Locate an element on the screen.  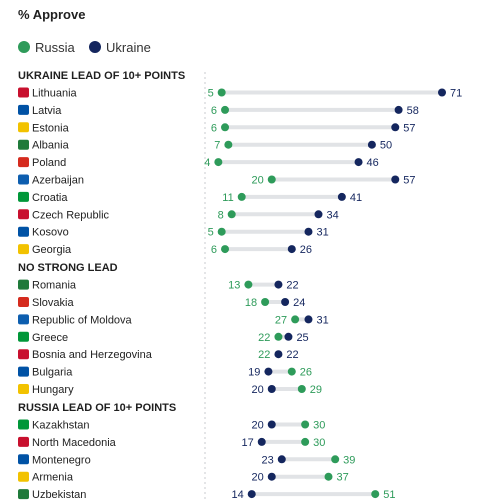
country-label: Slovakia is located at coordinates (53, 303).